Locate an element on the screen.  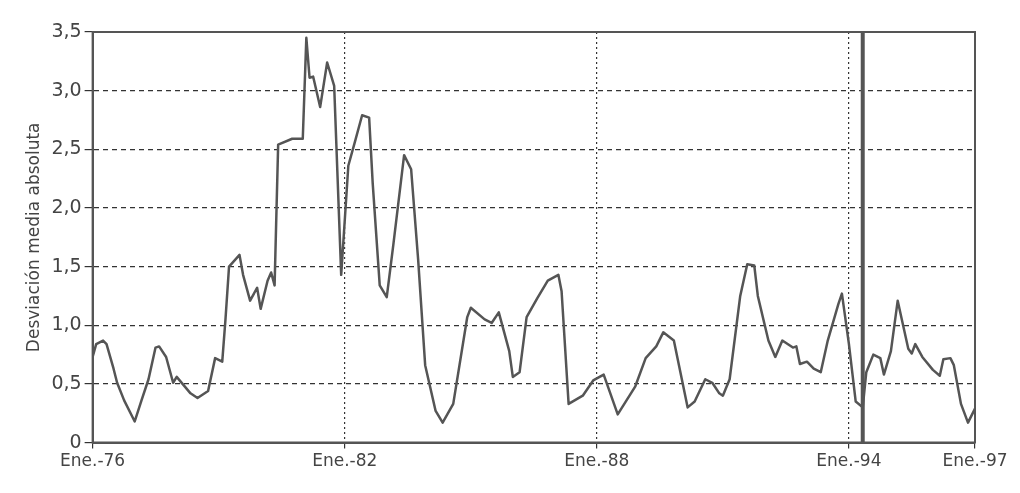
x-tick-label: Ene.-94 is located at coordinates (849, 460).